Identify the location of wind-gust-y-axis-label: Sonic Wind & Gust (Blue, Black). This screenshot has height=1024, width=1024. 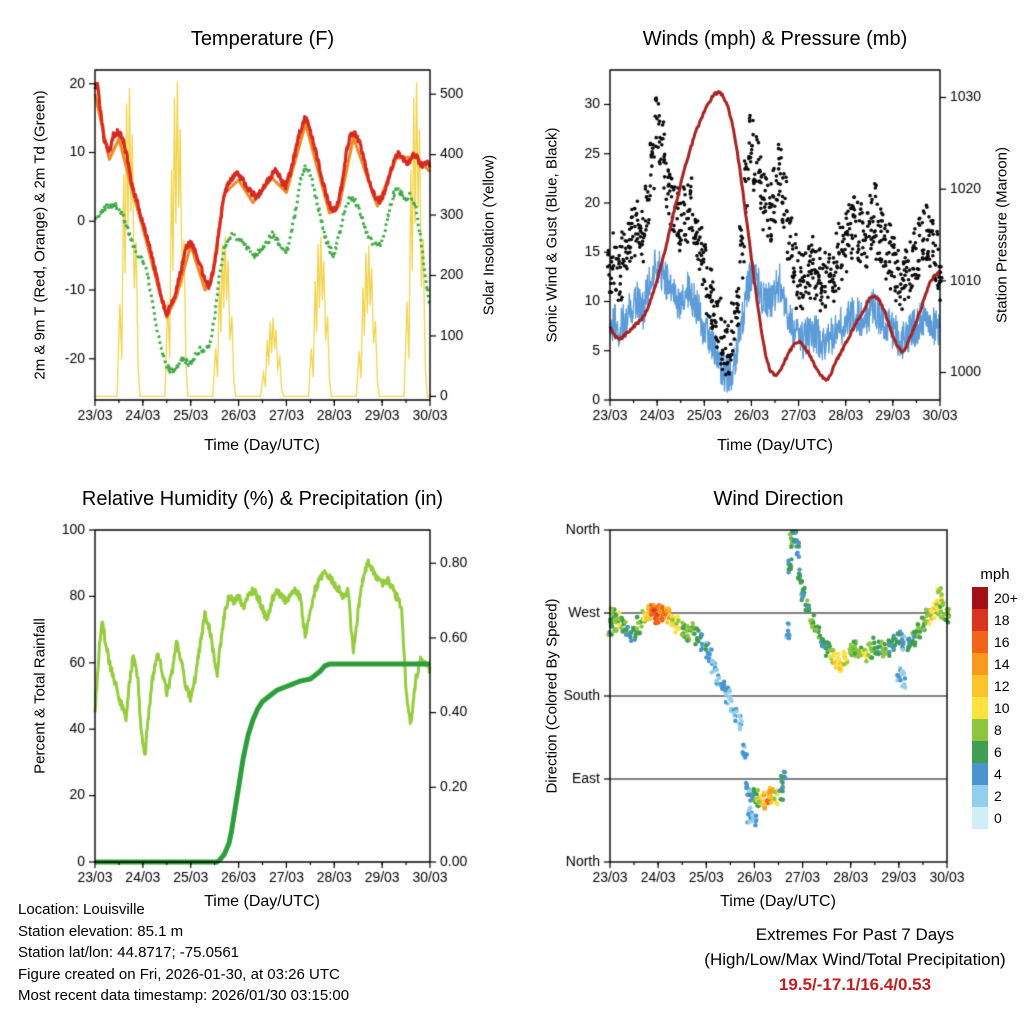
(552, 235).